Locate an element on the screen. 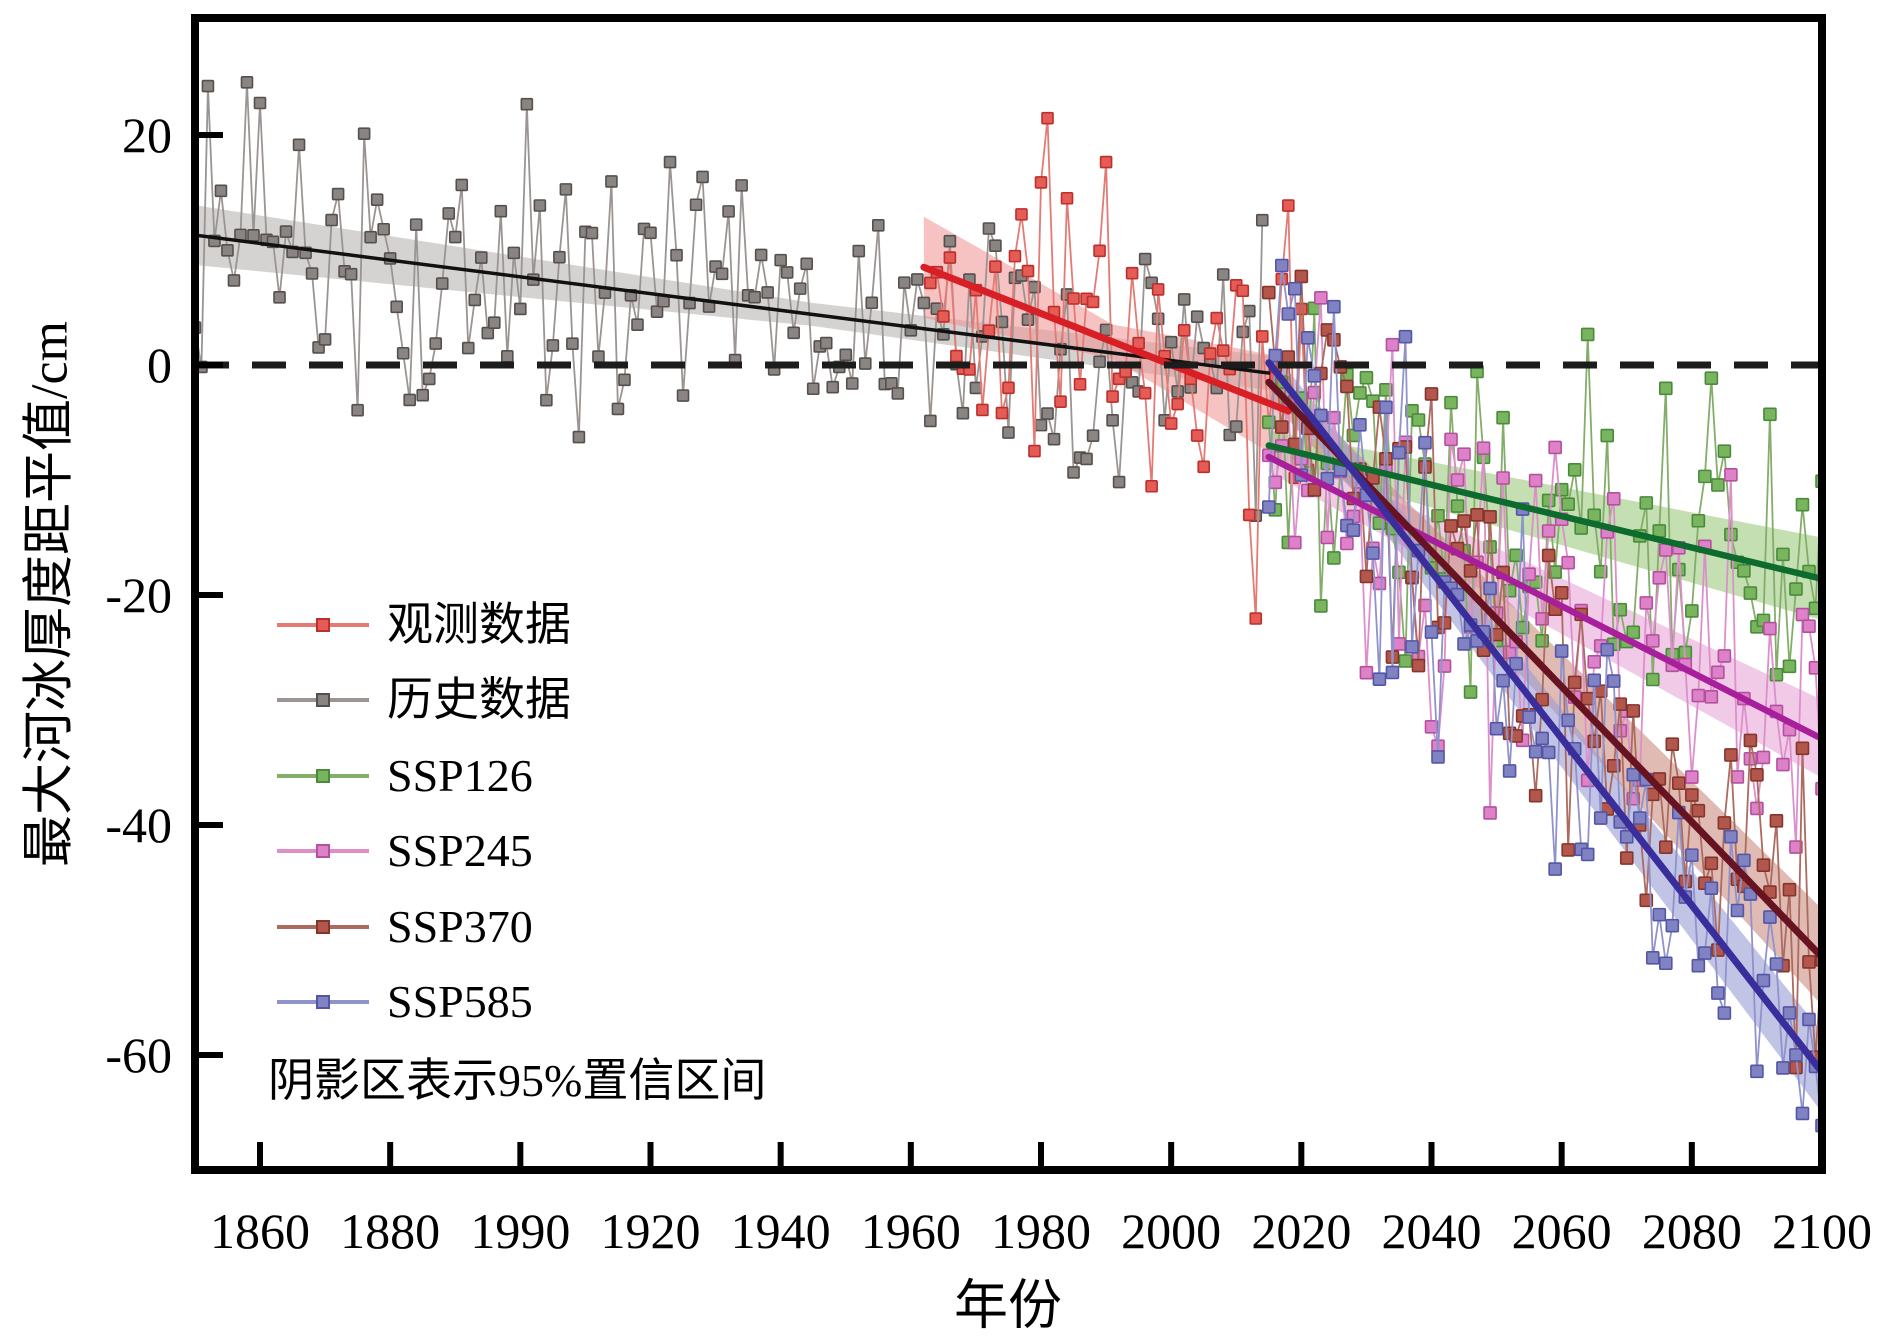 This screenshot has width=1895, height=1340. x-tick-label: 2080 is located at coordinates (1692, 1231).